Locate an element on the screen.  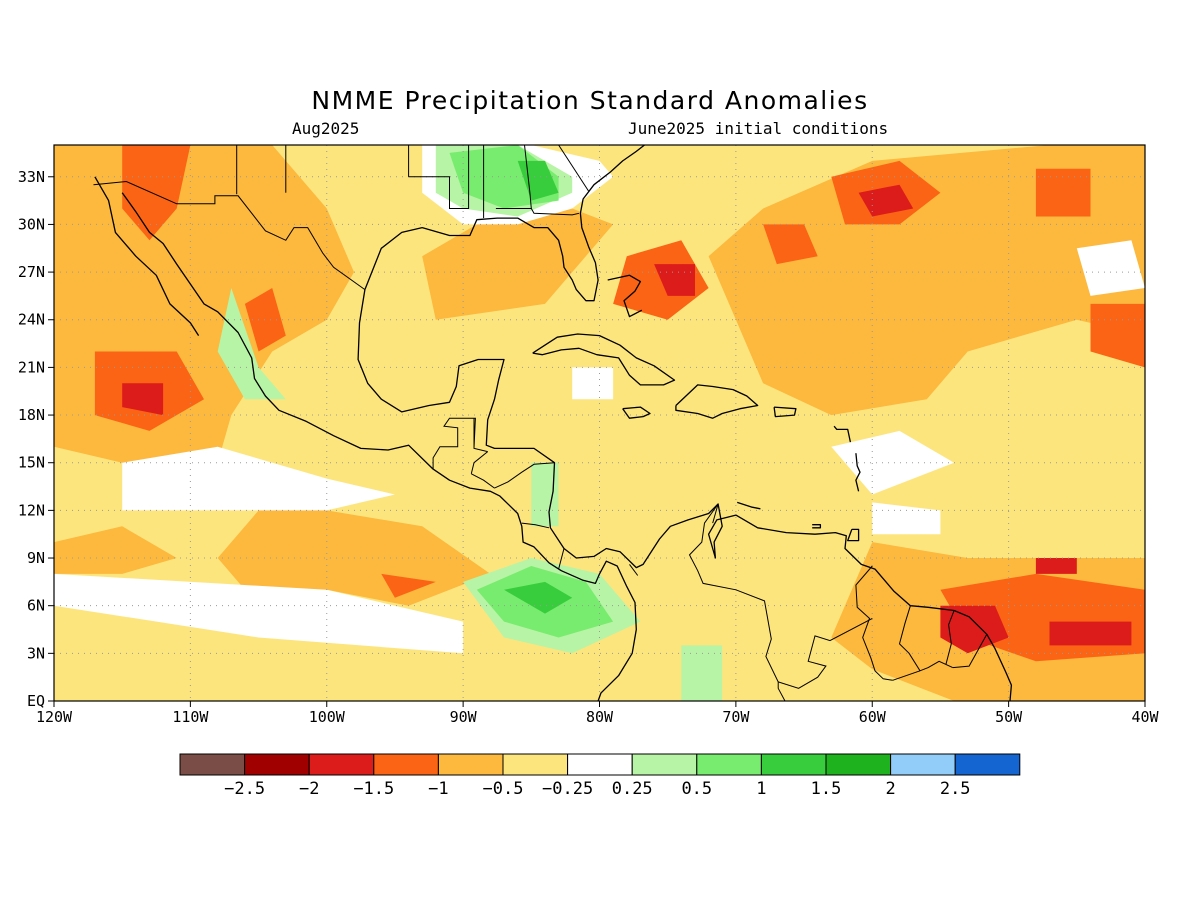
y-tick-label: 21N is located at coordinates (31, 367).